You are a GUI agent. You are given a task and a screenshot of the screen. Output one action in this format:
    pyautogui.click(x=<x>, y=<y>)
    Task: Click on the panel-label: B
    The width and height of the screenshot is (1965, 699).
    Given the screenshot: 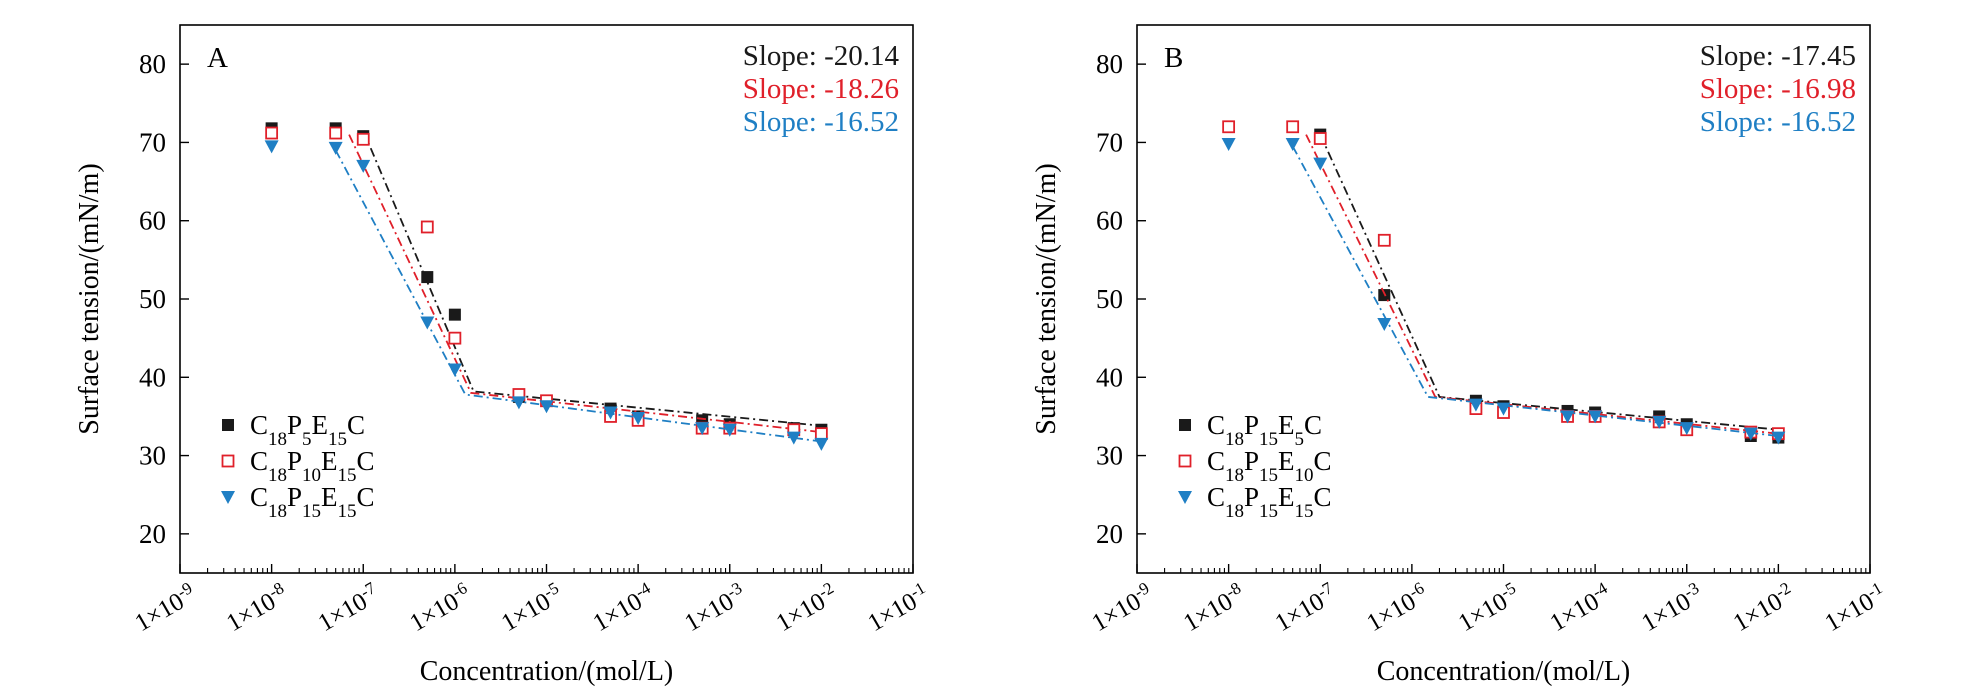 What is the action you would take?
    pyautogui.click(x=1173, y=58)
    